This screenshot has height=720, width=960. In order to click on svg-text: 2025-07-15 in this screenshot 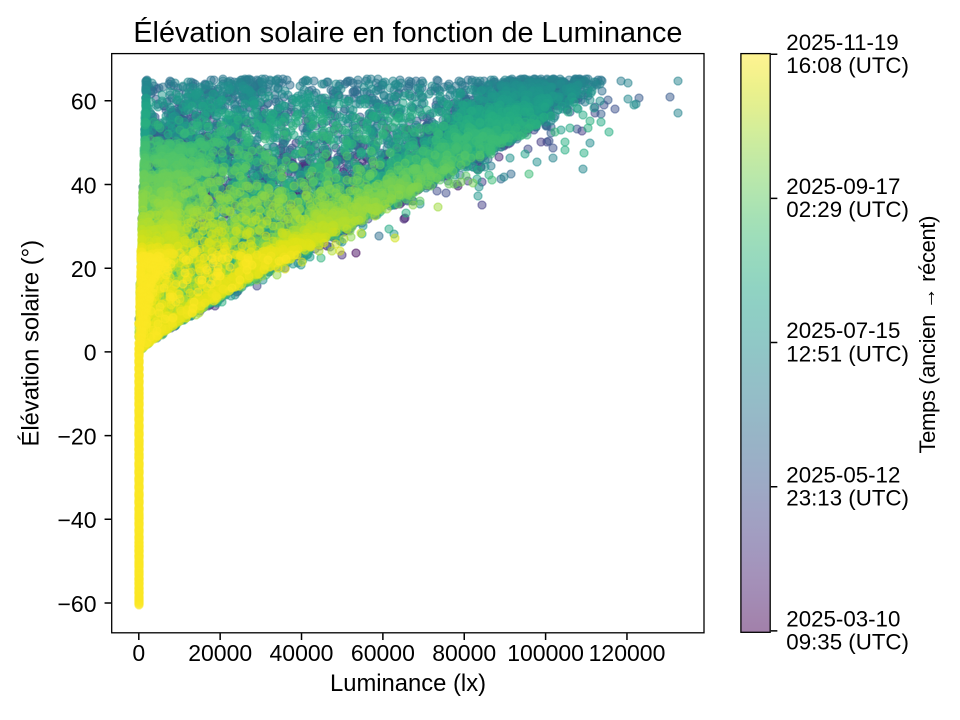, I will do `click(843, 330)`.